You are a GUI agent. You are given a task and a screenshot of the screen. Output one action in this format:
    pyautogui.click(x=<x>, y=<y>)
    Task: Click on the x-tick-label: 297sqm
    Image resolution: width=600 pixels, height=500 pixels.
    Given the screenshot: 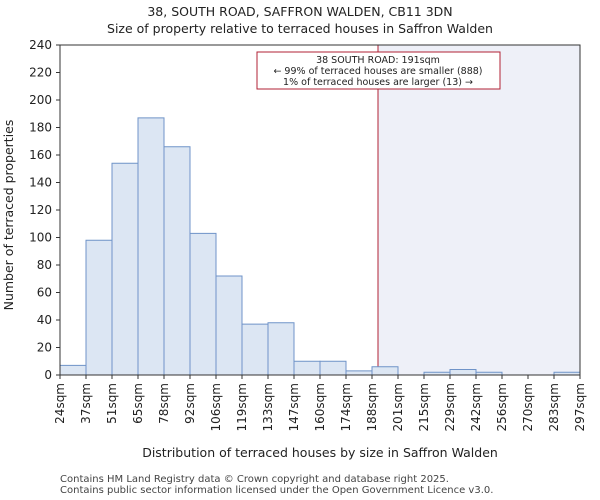 What is the action you would take?
    pyautogui.click(x=580, y=407)
    